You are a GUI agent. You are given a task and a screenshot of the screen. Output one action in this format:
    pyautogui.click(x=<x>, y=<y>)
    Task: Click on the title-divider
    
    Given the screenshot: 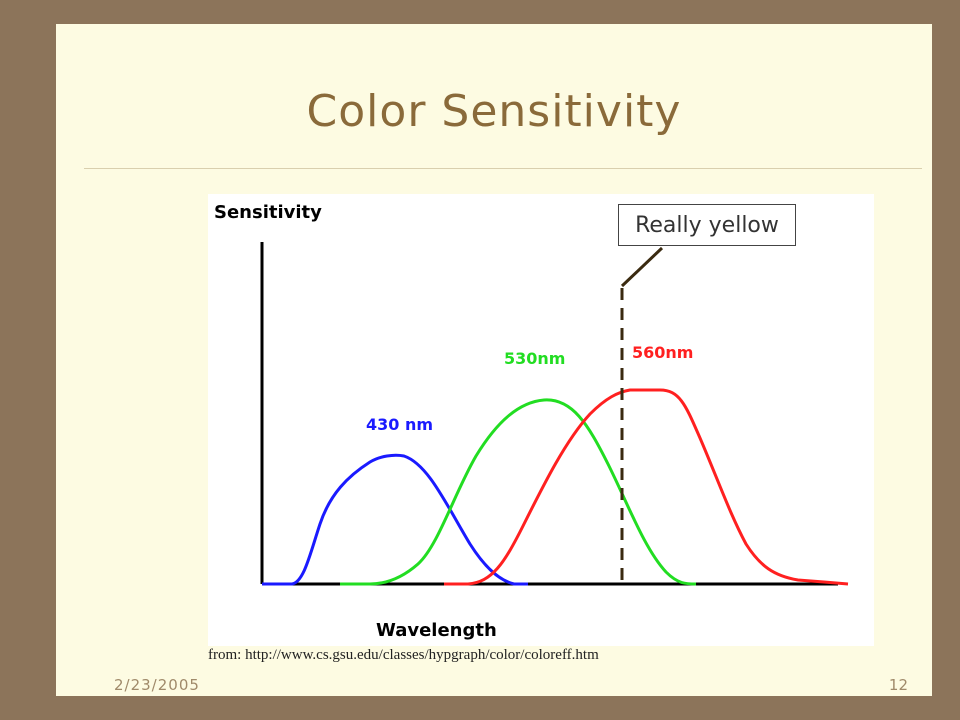 What is the action you would take?
    pyautogui.click(x=503, y=168)
    